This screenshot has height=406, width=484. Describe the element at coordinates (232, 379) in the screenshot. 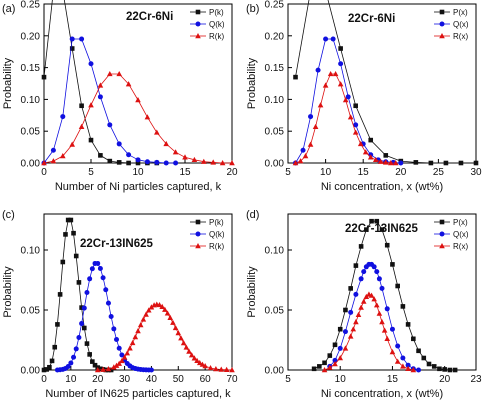

I see `x-tick-label: 70` at that location.